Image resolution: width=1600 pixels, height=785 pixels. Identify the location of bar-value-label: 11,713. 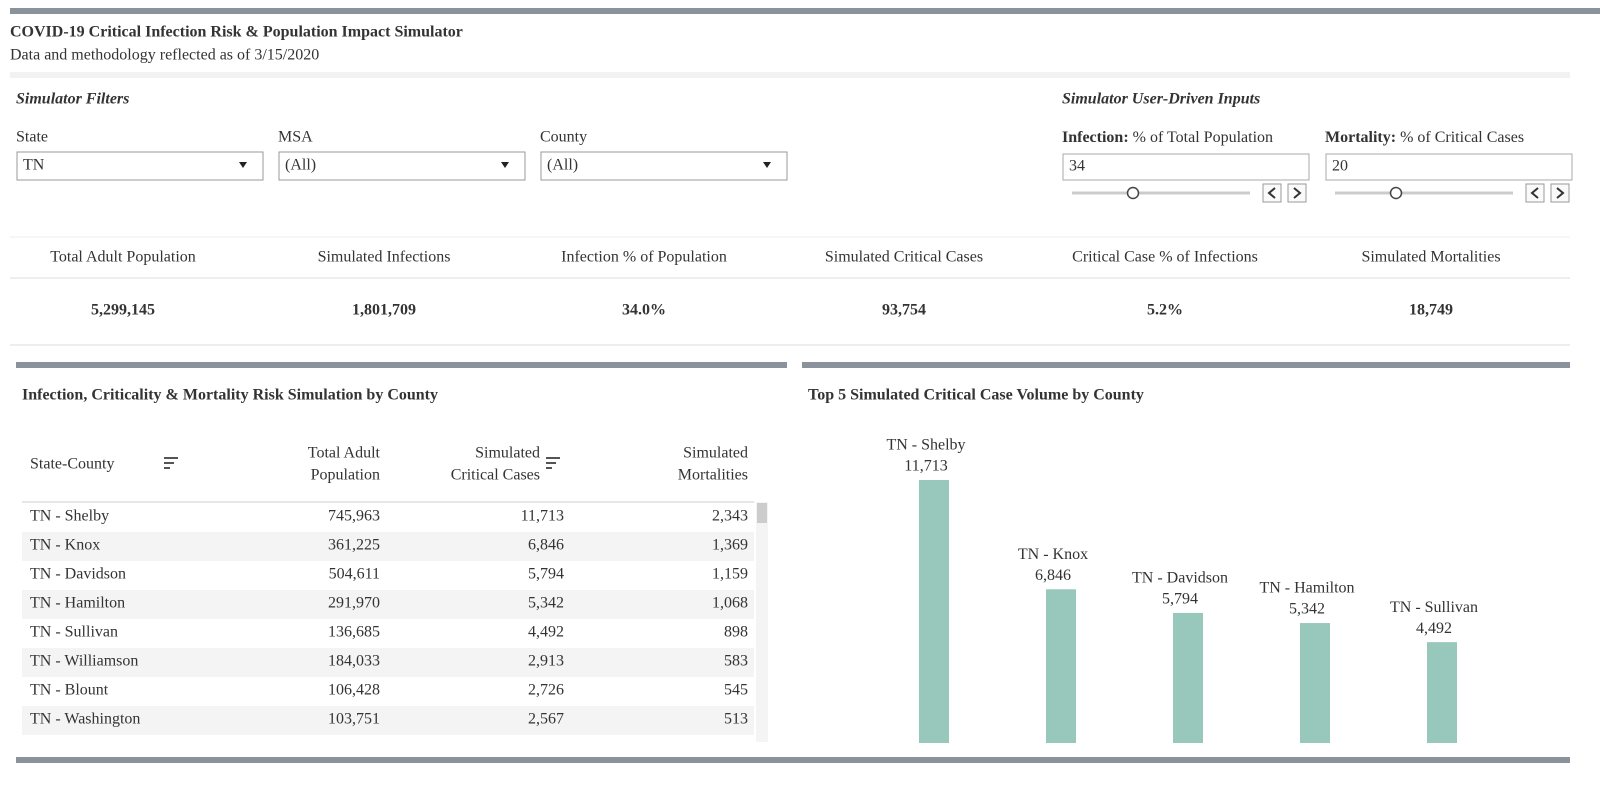
(925, 466).